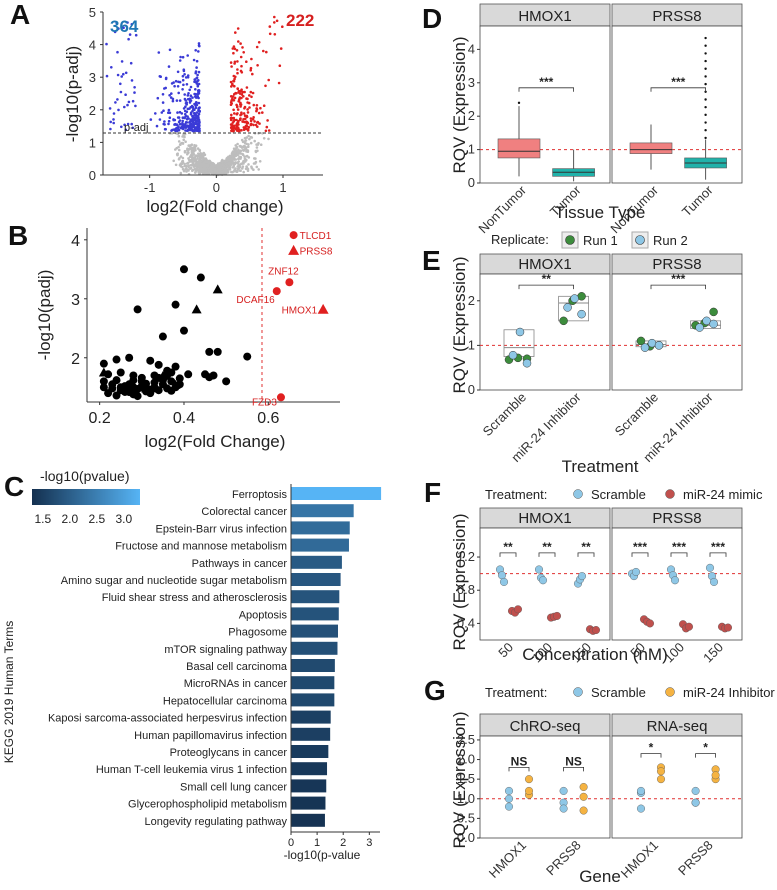  Describe the element at coordinates (42, 519) in the screenshot. I see `kegg-legend-tick-label: 1.5` at that location.